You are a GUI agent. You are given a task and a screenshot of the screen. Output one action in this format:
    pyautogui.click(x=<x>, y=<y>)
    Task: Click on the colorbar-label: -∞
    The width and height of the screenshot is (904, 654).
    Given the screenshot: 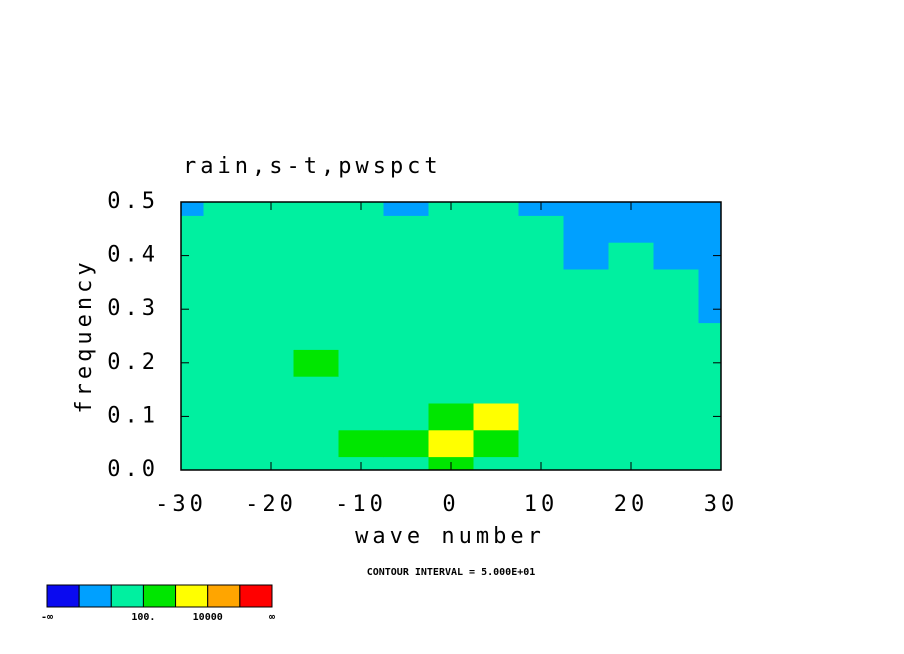 What is the action you would take?
    pyautogui.click(x=47, y=617)
    